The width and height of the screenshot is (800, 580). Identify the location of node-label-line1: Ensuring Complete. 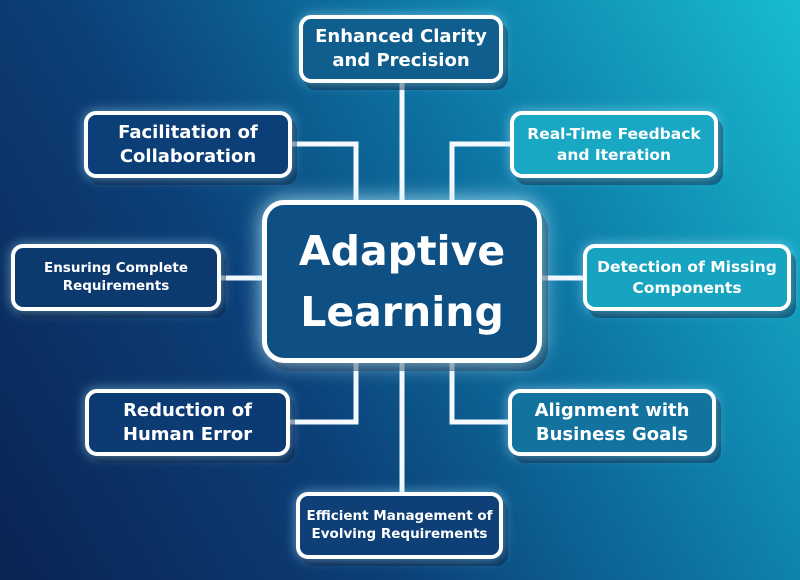
(116, 267).